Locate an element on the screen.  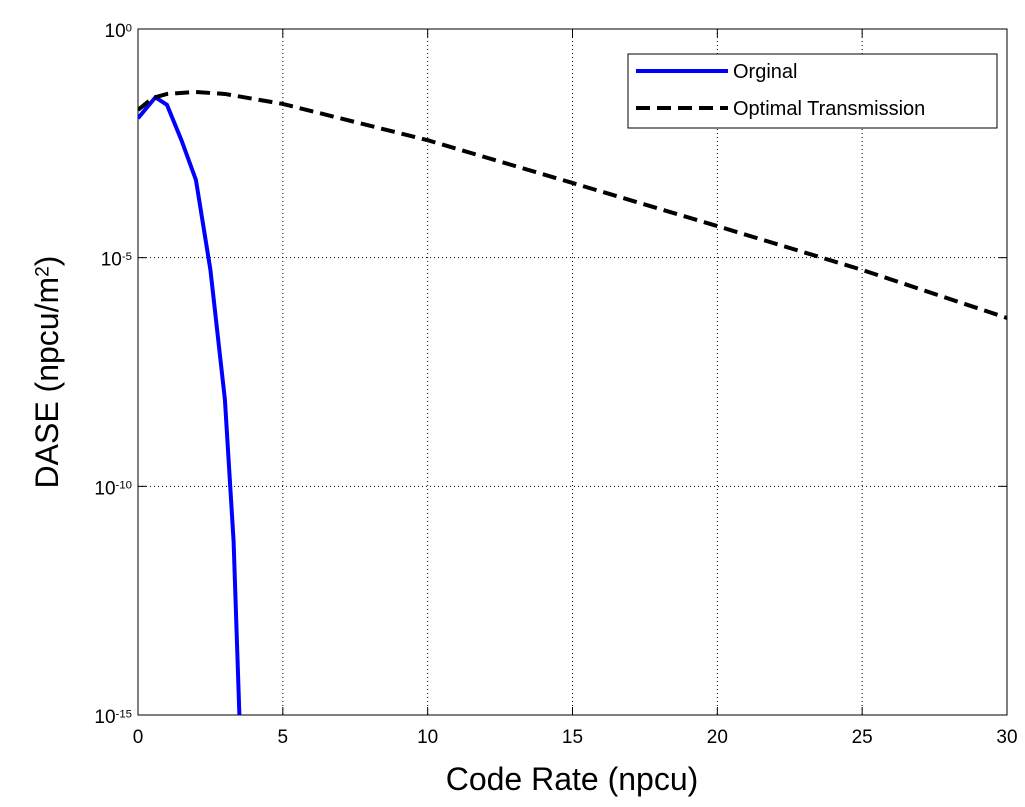
y-tick-label: 10⁰ is located at coordinates (118, 31).